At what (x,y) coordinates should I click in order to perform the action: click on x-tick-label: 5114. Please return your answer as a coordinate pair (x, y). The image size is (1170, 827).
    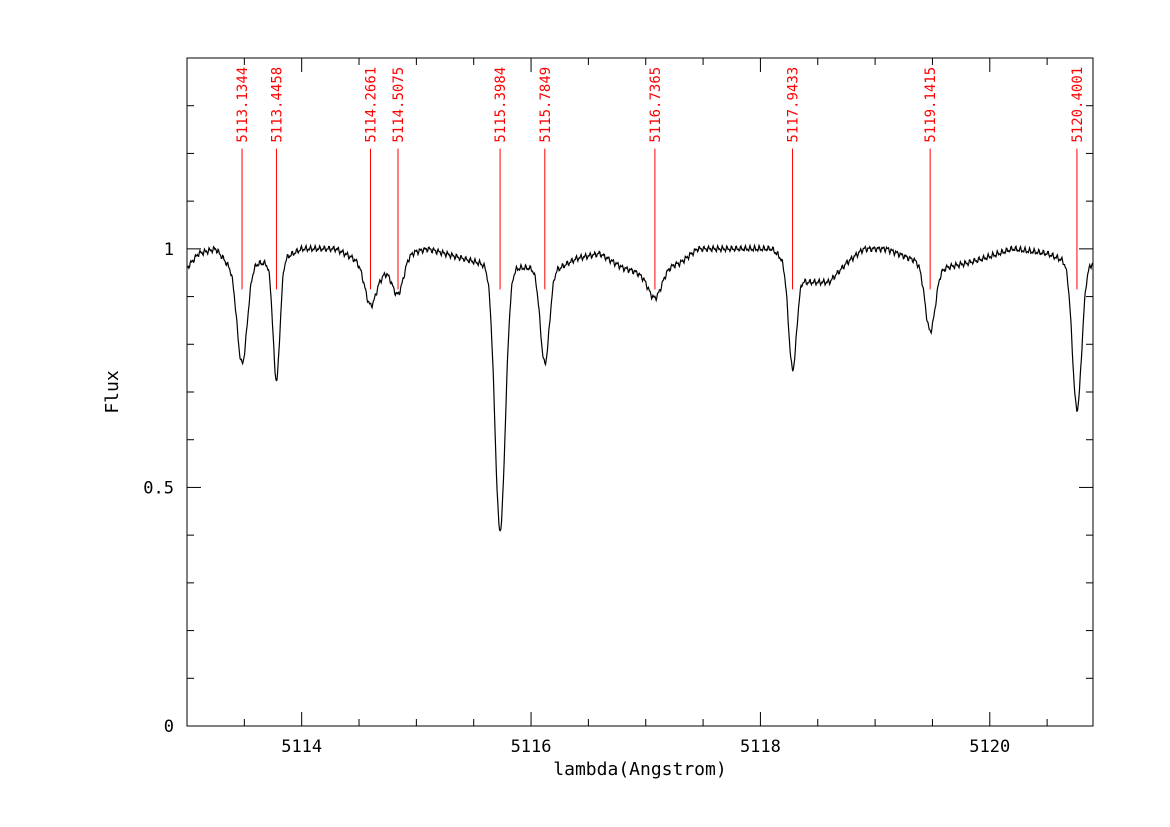
    Looking at the image, I should click on (301, 747).